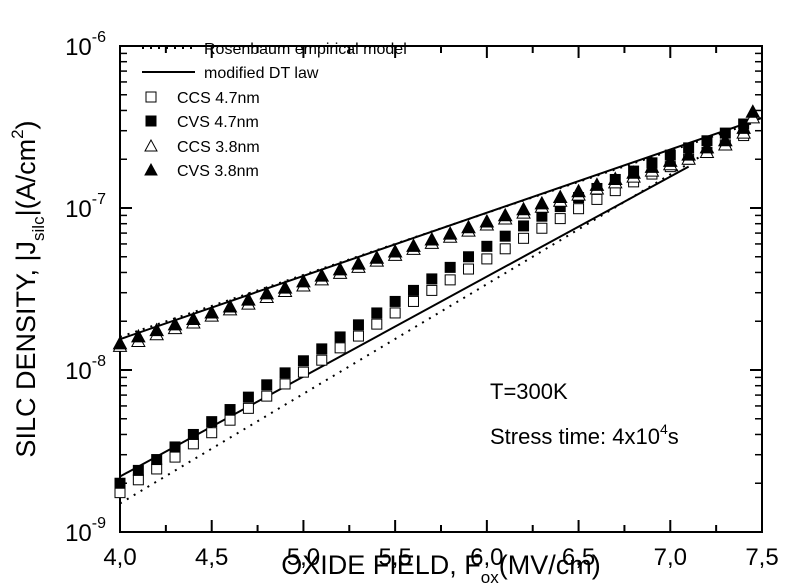  Describe the element at coordinates (218, 122) in the screenshot. I see `legend-label-cvs-47: CVS 4.7nm` at that location.